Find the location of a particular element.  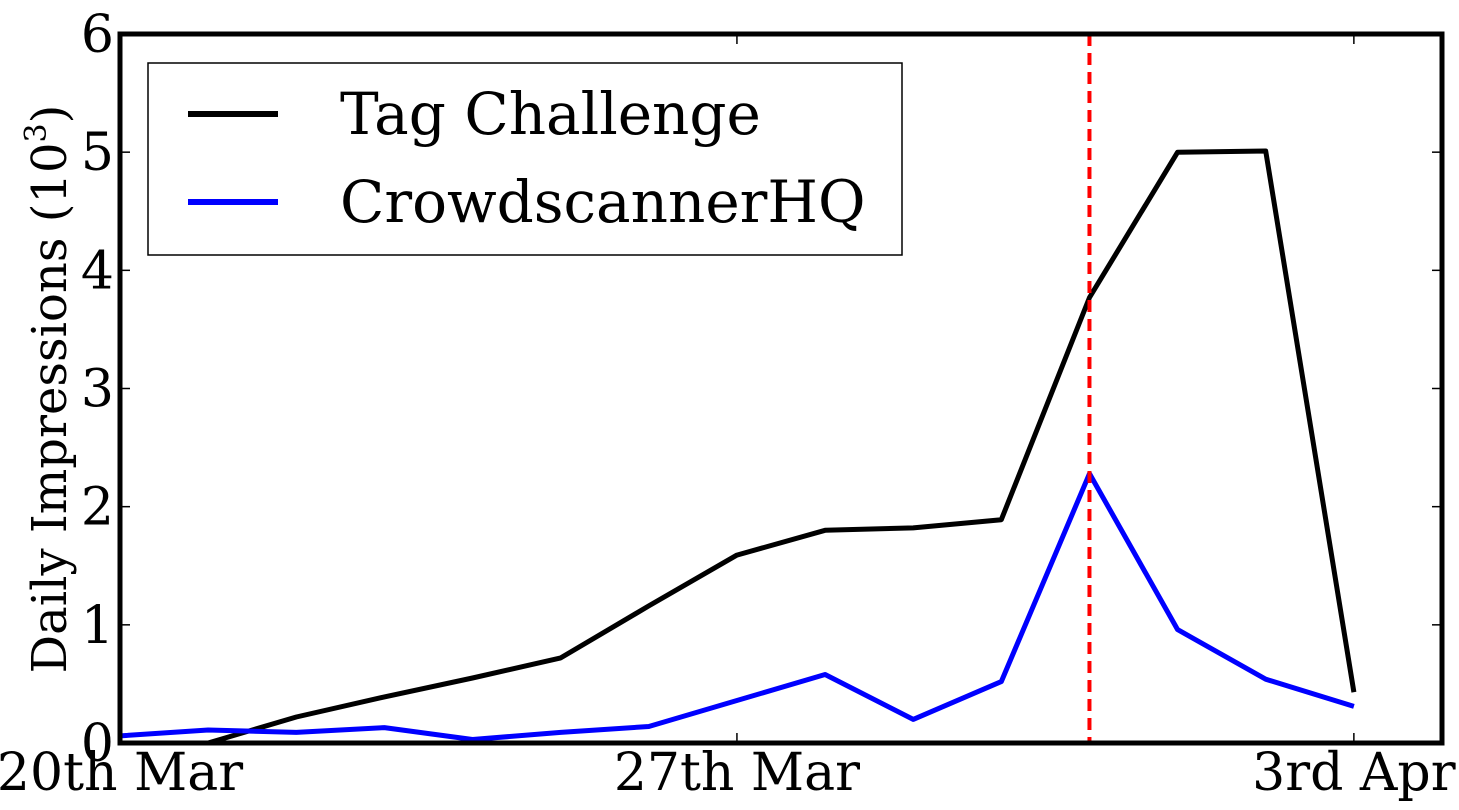

x-tick-label: 27th Mar is located at coordinates (737, 773).